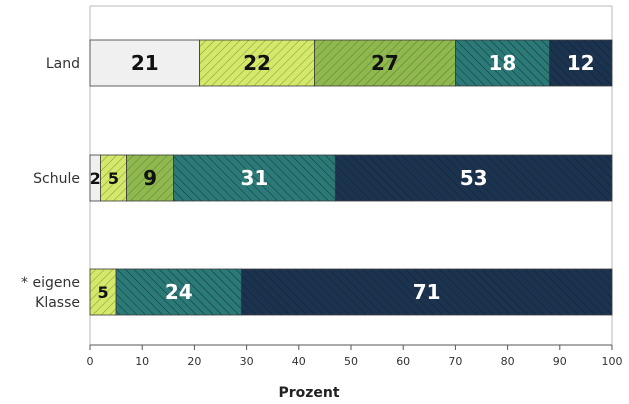 The height and width of the screenshot is (404, 629). What do you see at coordinates (142, 361) in the screenshot?
I see `x-tick-label-1: 10` at bounding box center [142, 361].